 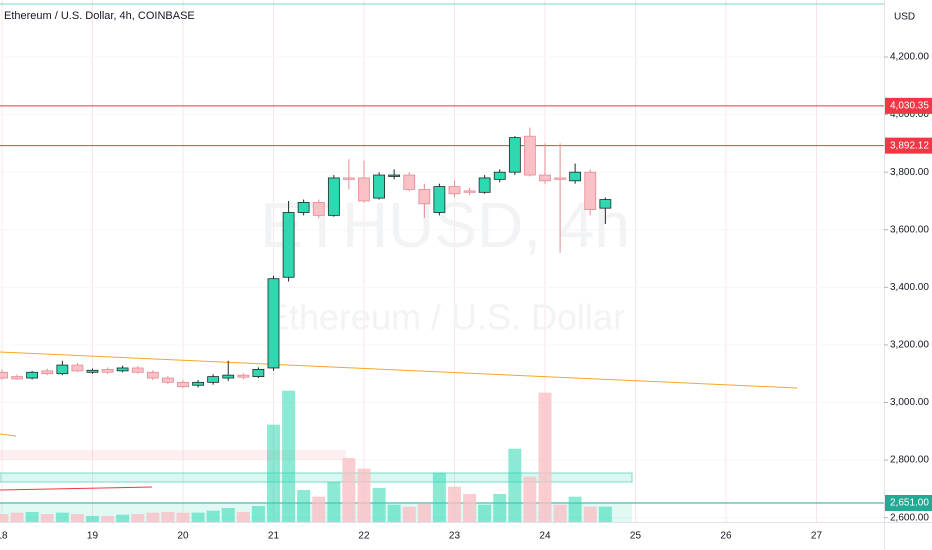 I want to click on y-tick-label: 2,600.00, so click(x=909, y=517).